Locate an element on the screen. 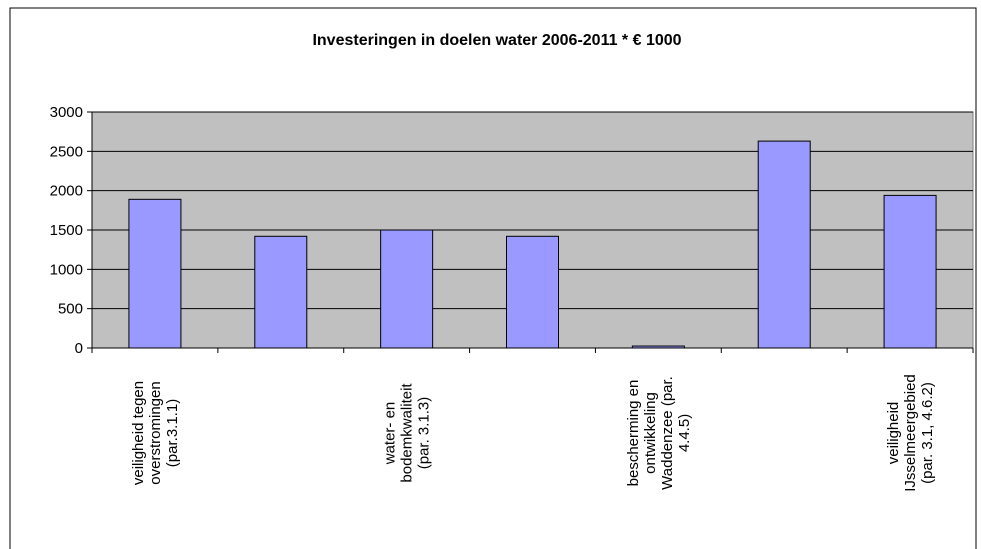 This screenshot has width=981, height=549. y-tick-label: 2500 is located at coordinates (66, 151).